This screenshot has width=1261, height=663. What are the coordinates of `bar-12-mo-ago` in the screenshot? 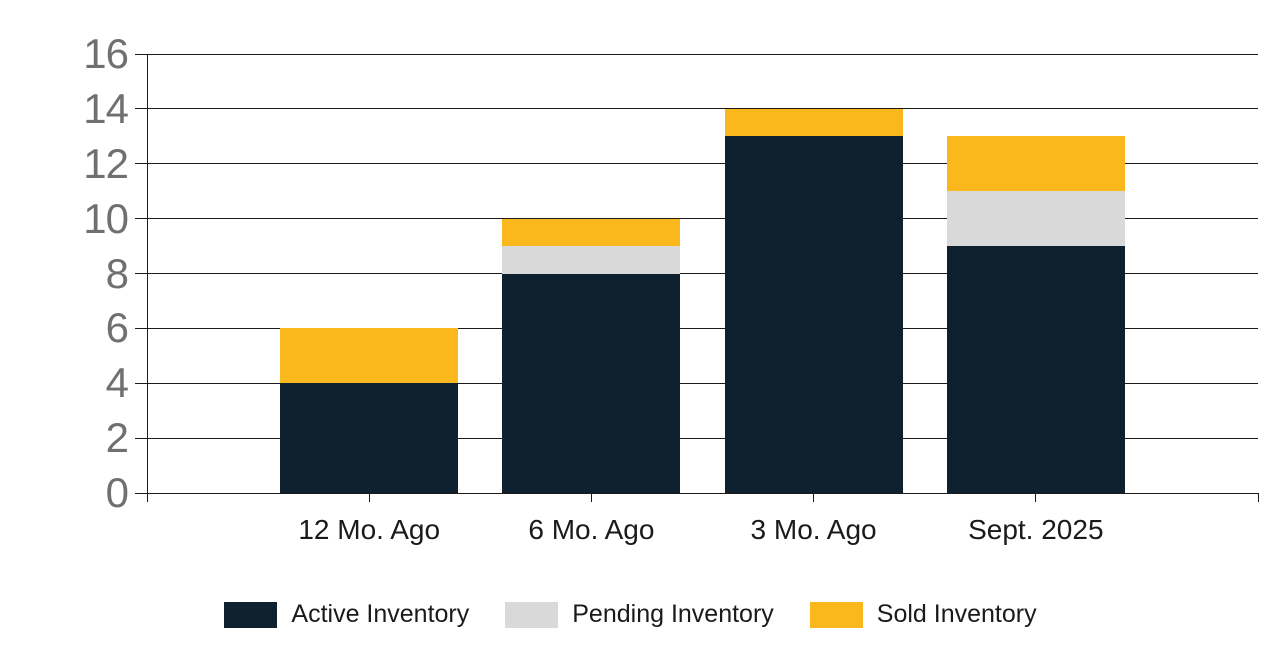 It's located at (369, 410).